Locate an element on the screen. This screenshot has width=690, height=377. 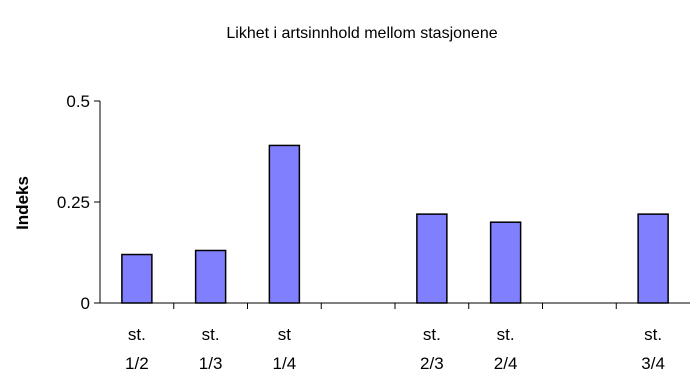
x-tick-label: 1/2 is located at coordinates (137, 363).